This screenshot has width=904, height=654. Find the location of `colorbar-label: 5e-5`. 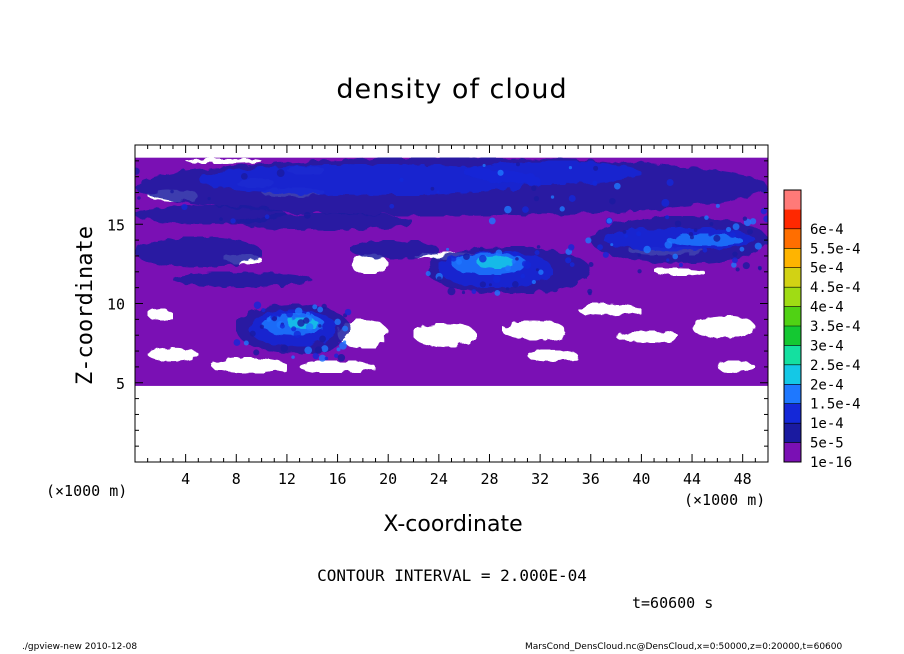

colorbar-label: 5e-5 is located at coordinates (827, 444).